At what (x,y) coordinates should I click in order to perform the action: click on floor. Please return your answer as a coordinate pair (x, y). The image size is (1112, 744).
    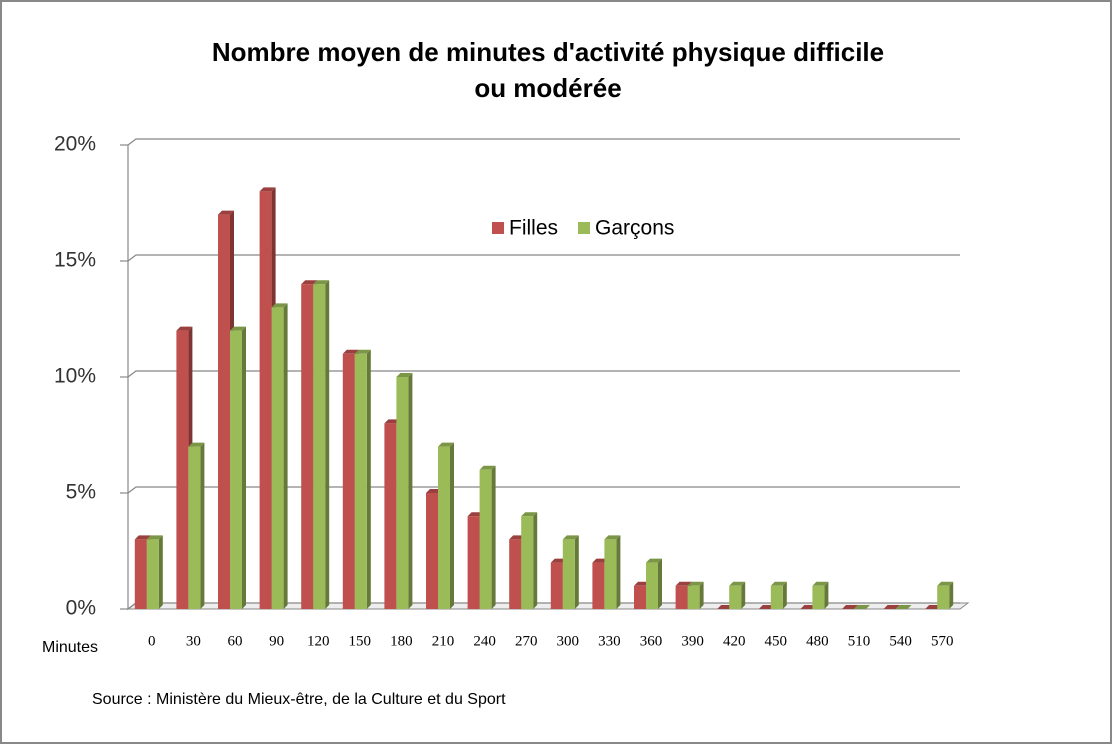
    Looking at the image, I should click on (548, 606).